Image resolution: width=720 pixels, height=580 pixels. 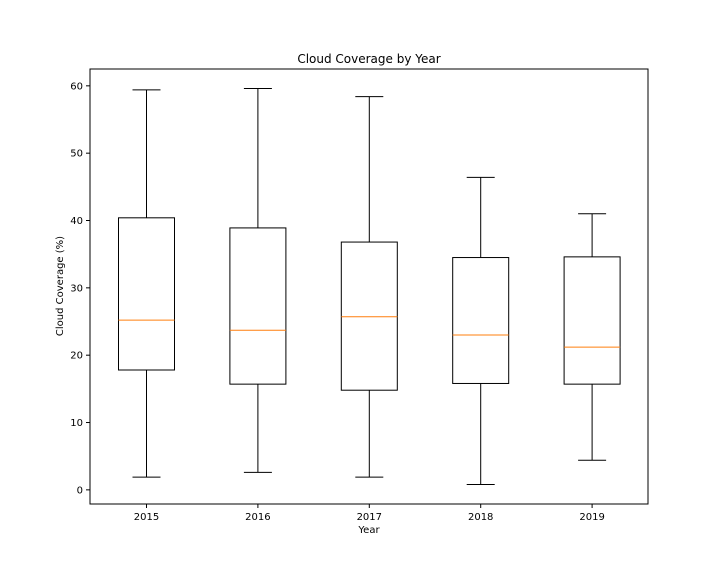 I want to click on box-group-2017, so click(x=369, y=287).